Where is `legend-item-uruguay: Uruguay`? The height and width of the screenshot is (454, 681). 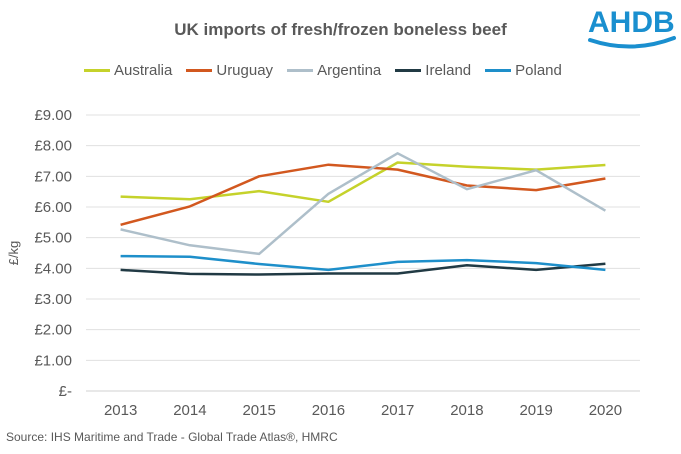 legend-item-uruguay: Uruguay is located at coordinates (229, 70).